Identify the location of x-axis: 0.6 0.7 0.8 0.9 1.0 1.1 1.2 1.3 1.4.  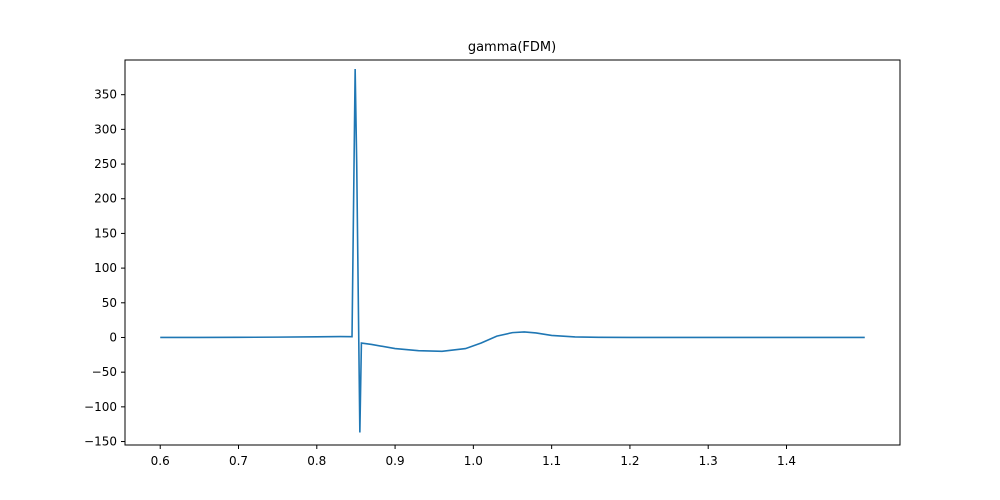
(473, 456).